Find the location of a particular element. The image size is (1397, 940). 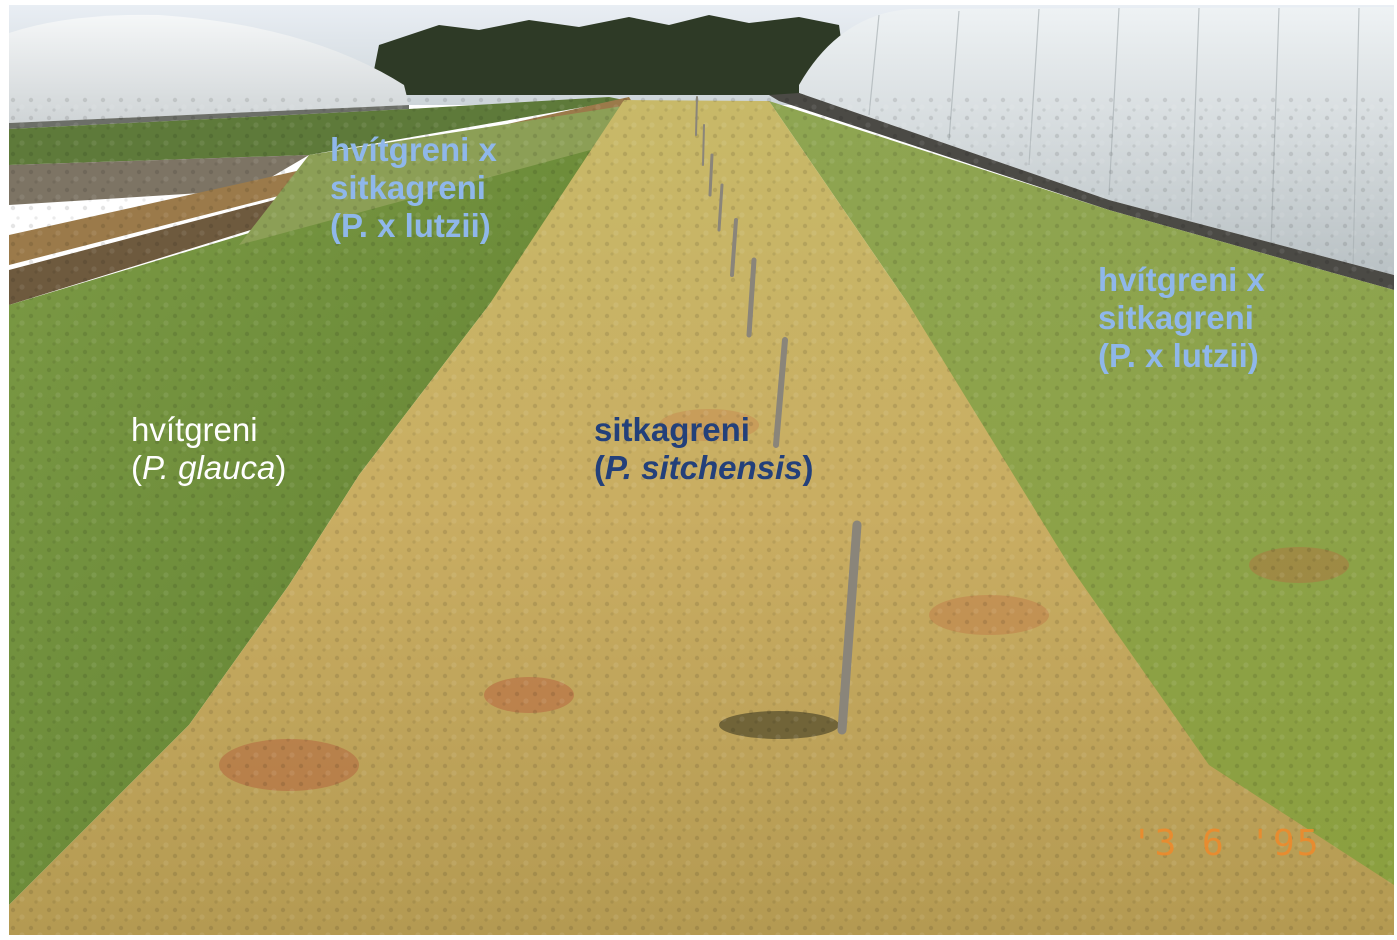

left-label-open-paren: ( is located at coordinates (136, 467).